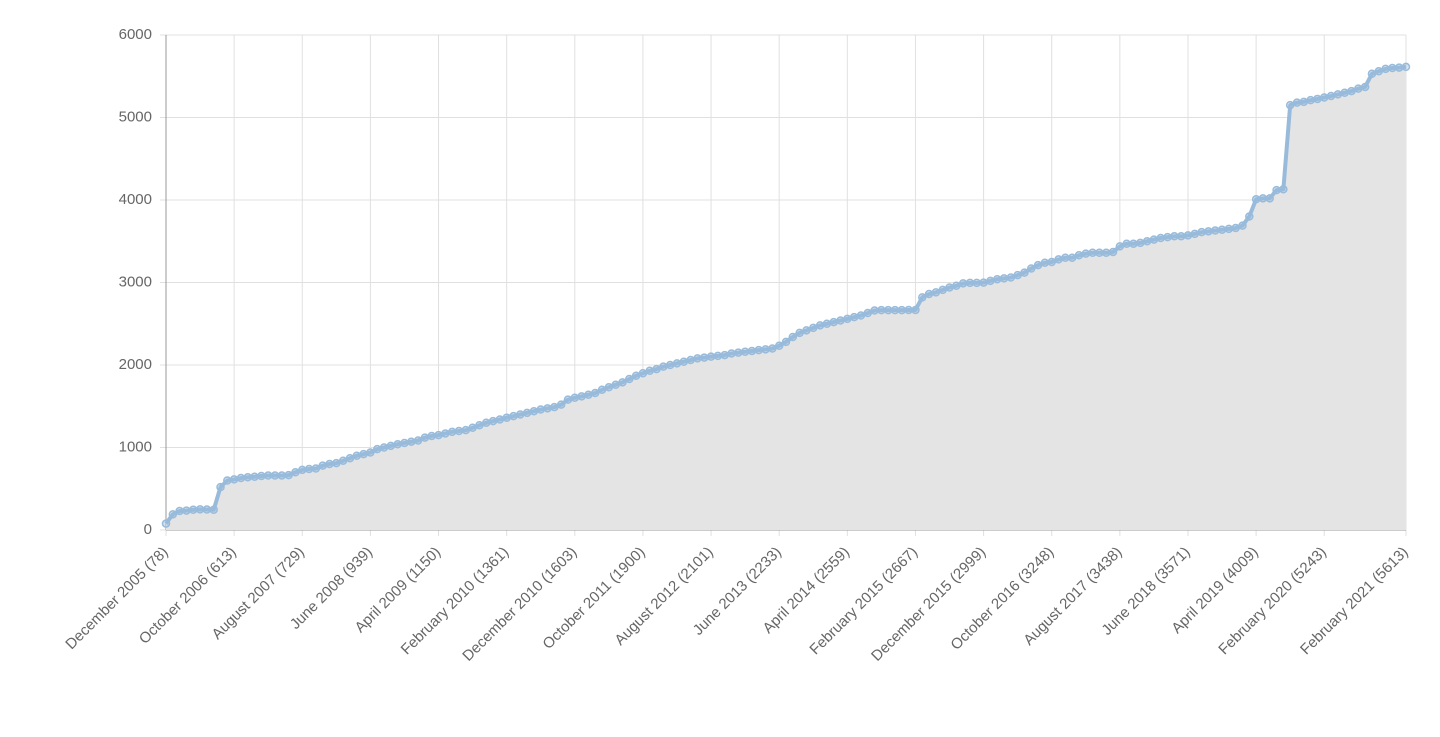  Describe the element at coordinates (519, 604) in the screenshot. I see `x-tick-label: December 2010 (1603)` at that location.